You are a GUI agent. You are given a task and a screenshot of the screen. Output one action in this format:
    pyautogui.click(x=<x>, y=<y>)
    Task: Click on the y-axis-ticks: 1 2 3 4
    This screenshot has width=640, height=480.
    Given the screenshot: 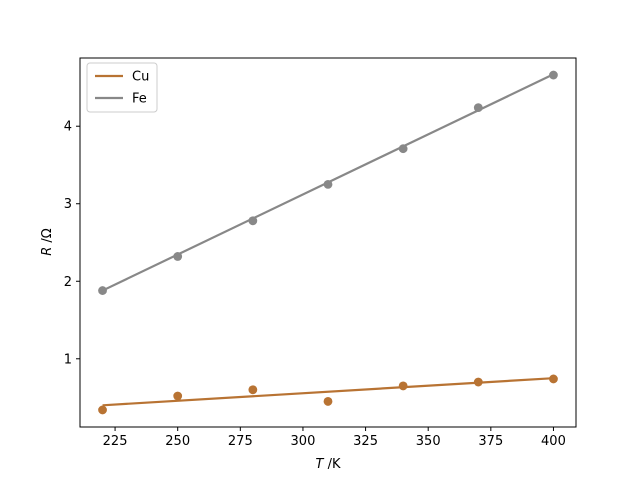 What is the action you would take?
    pyautogui.click(x=72, y=243)
    